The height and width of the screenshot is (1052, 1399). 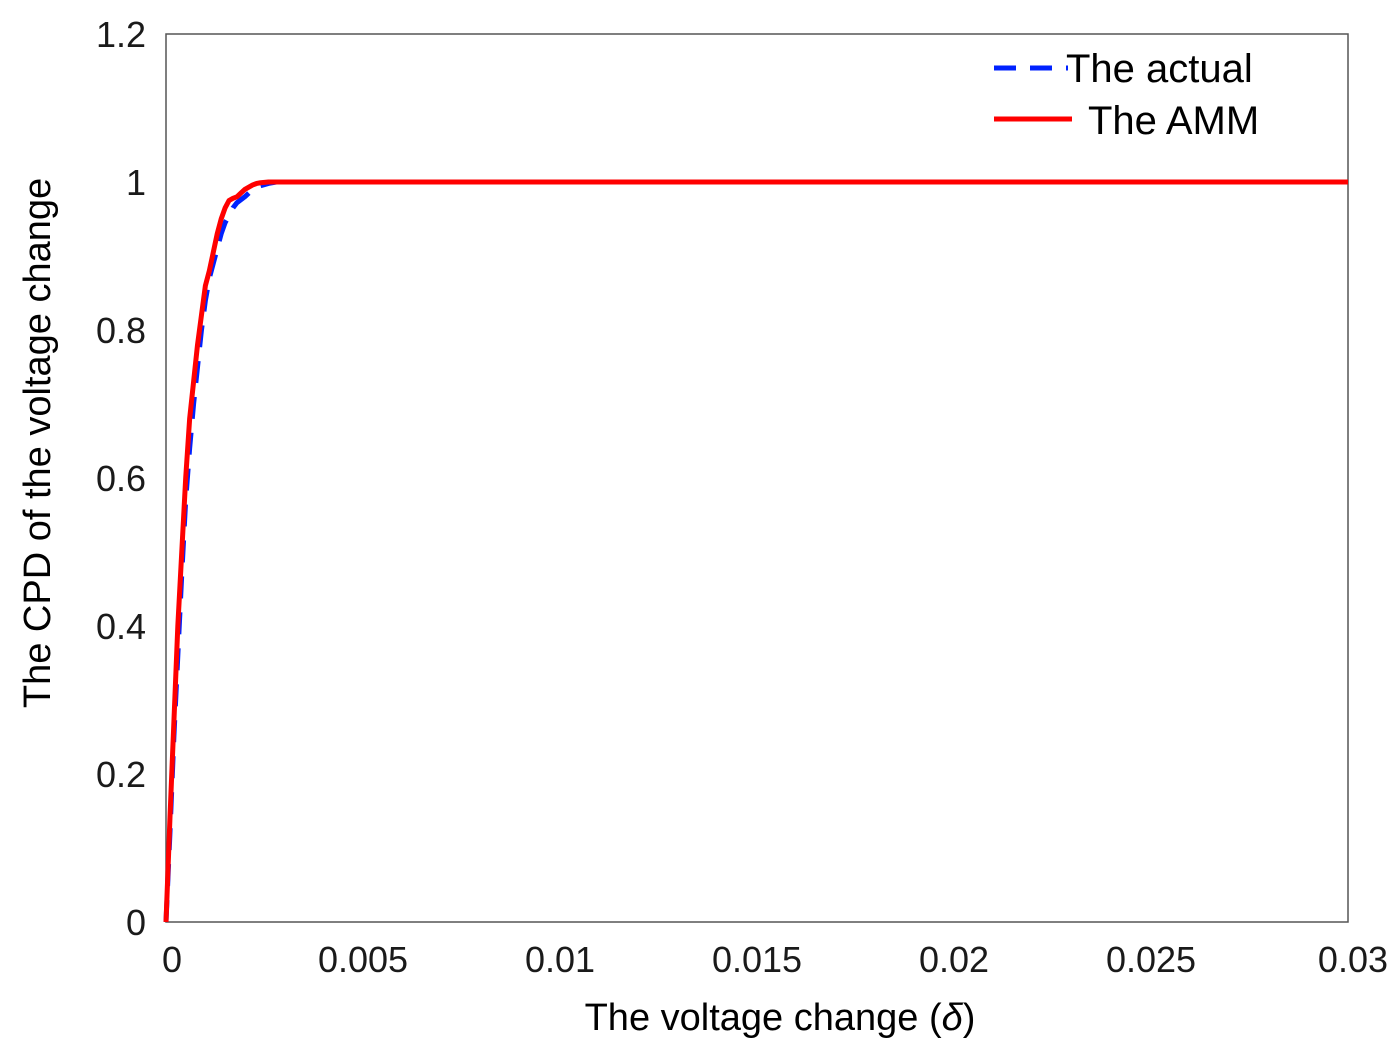 I want to click on y-tick-label: 0.2, so click(x=121, y=774).